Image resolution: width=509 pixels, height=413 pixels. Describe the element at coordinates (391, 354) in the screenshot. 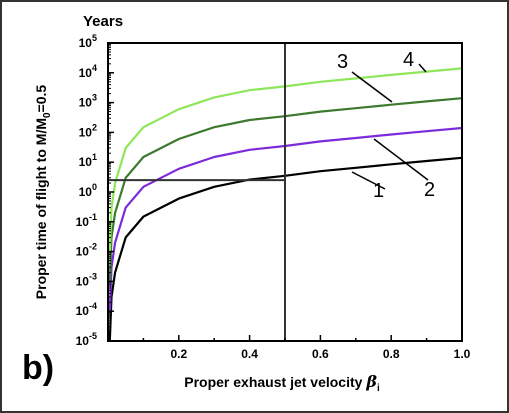

I see `x-tick-label: 0.8` at that location.